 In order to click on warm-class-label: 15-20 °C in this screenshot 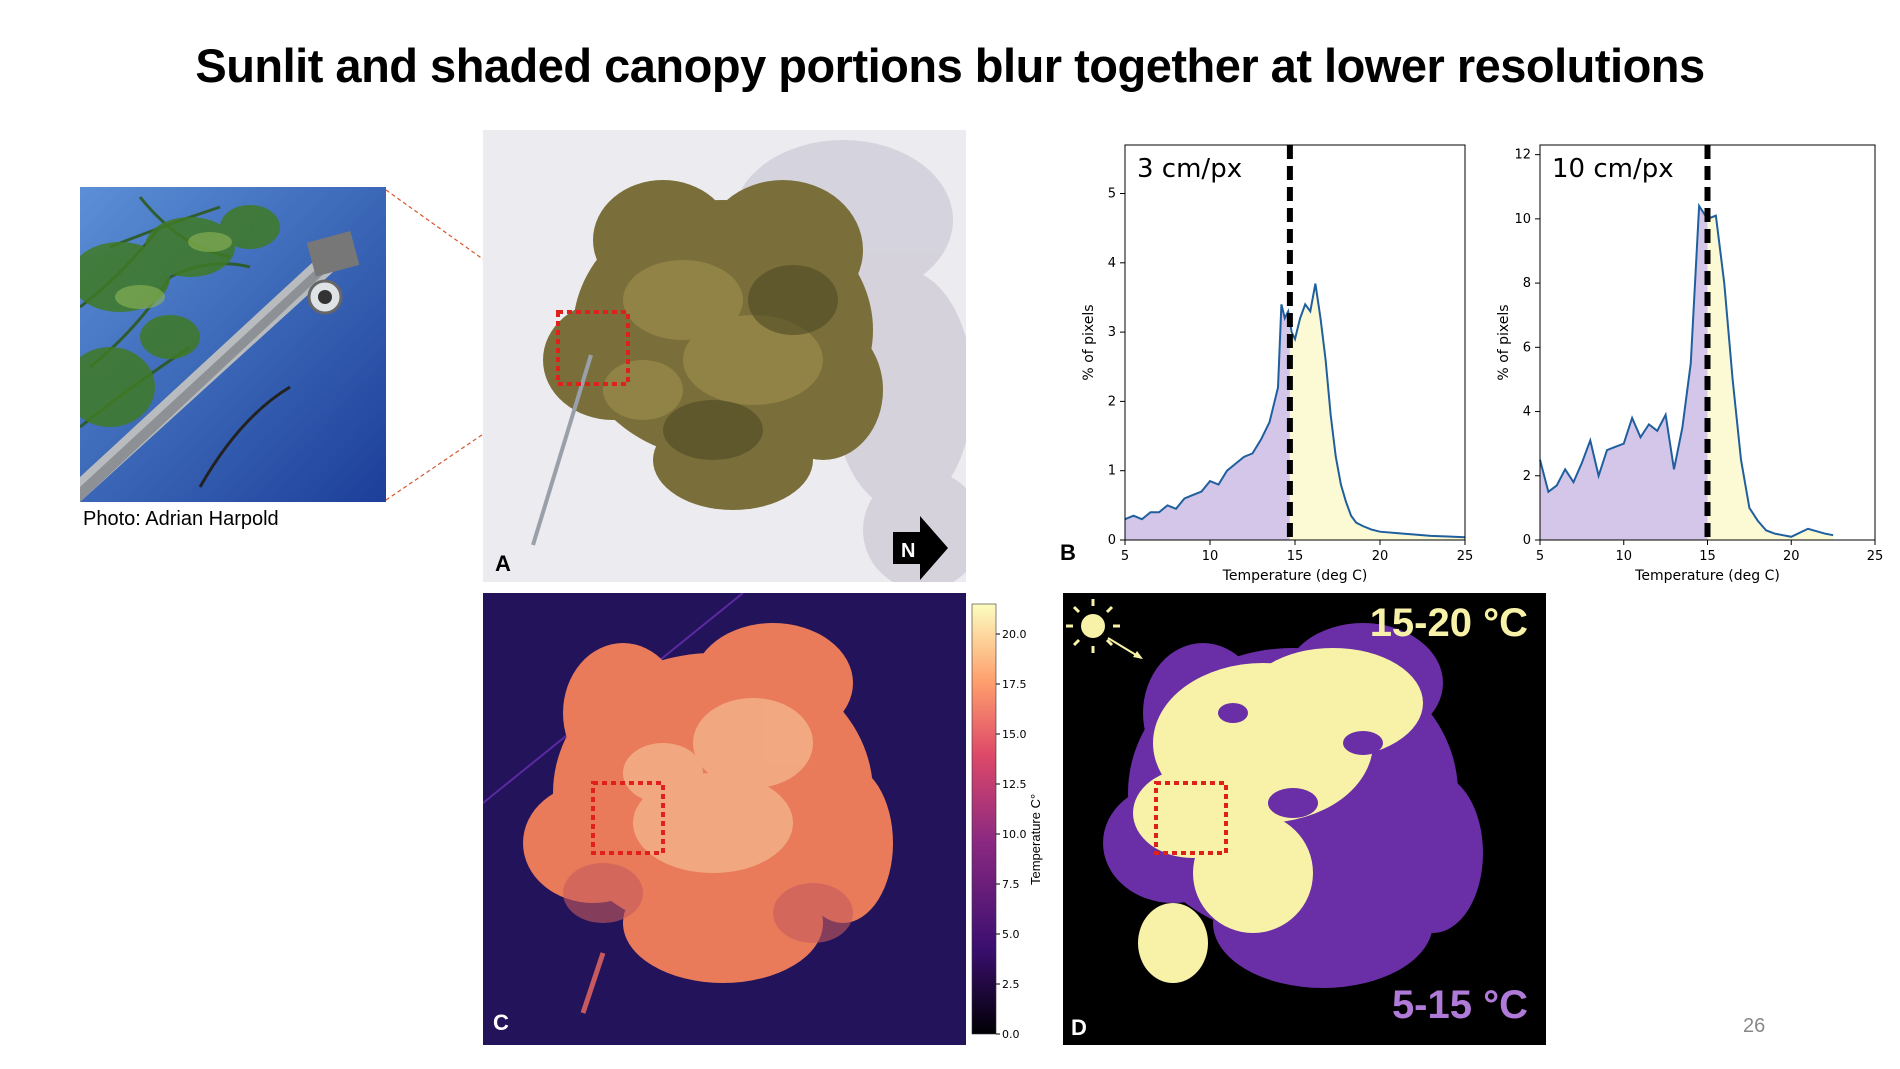, I will do `click(1449, 623)`.